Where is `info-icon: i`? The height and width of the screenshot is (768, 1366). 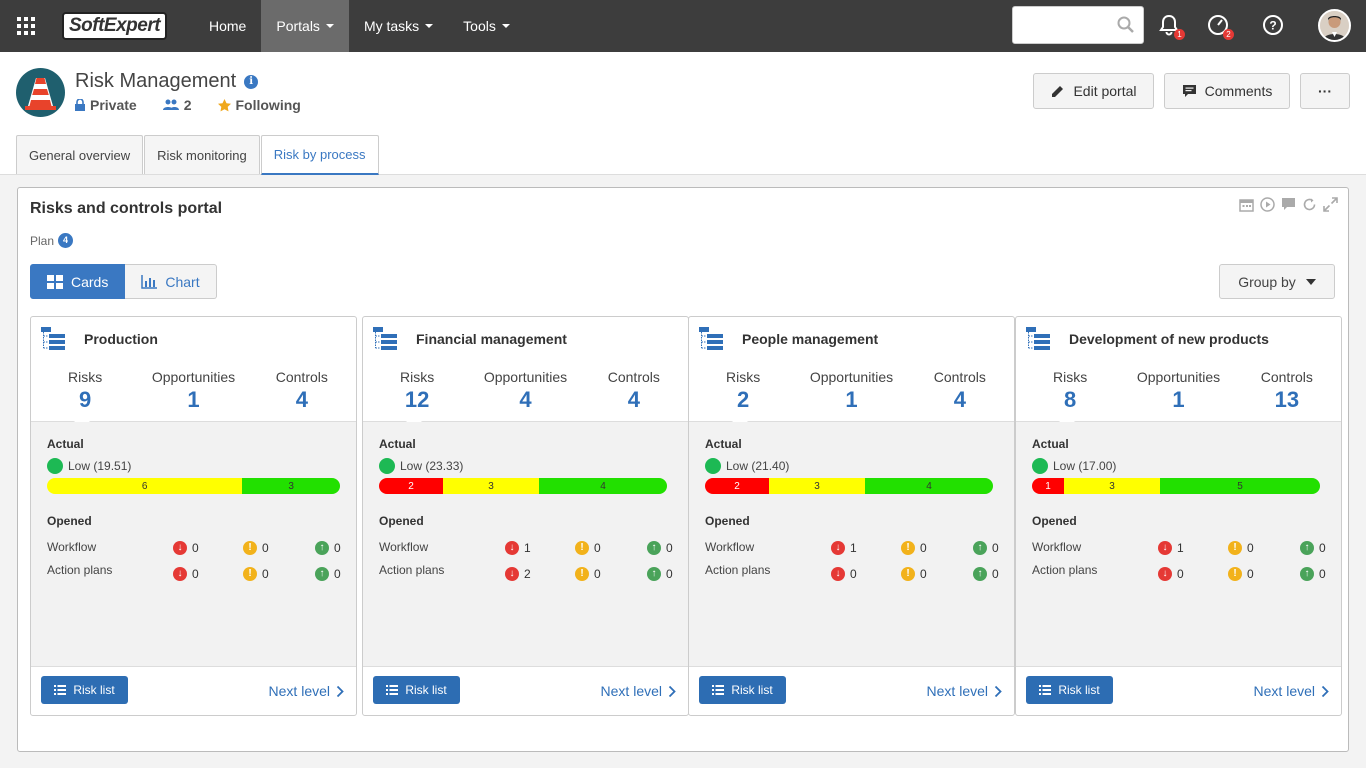 info-icon: i is located at coordinates (251, 81).